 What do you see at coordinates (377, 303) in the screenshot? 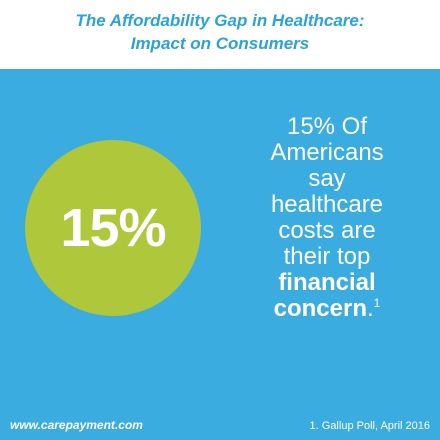
I see `footnote-marker: 1` at bounding box center [377, 303].